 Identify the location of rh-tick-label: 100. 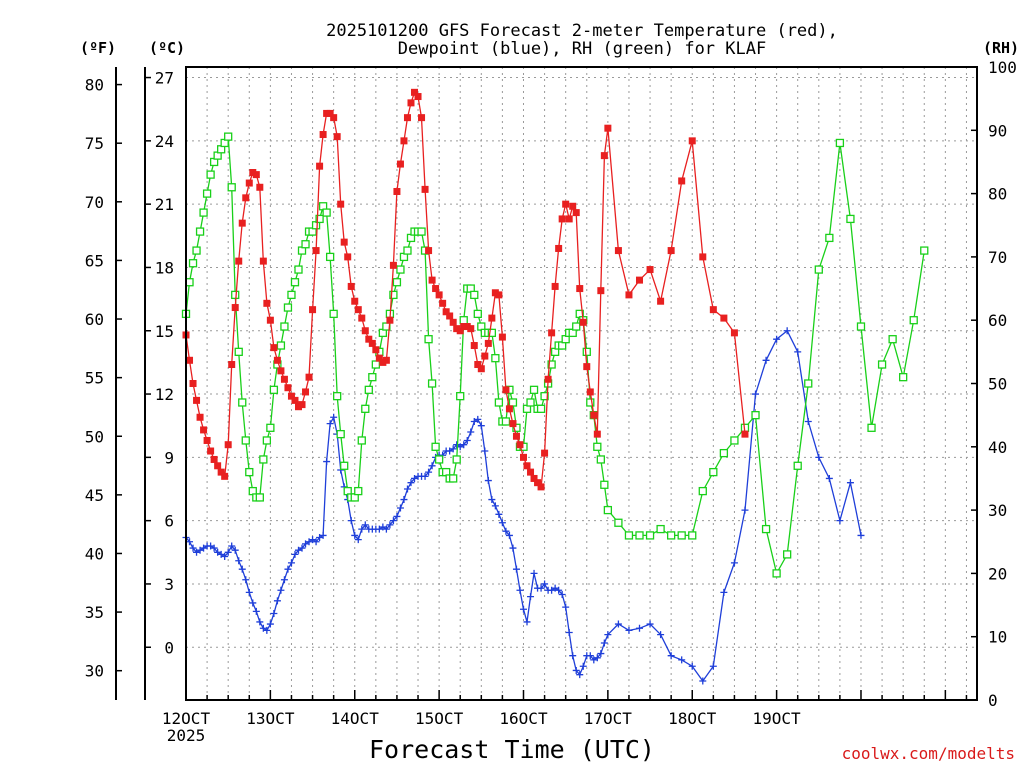
(1002, 67).